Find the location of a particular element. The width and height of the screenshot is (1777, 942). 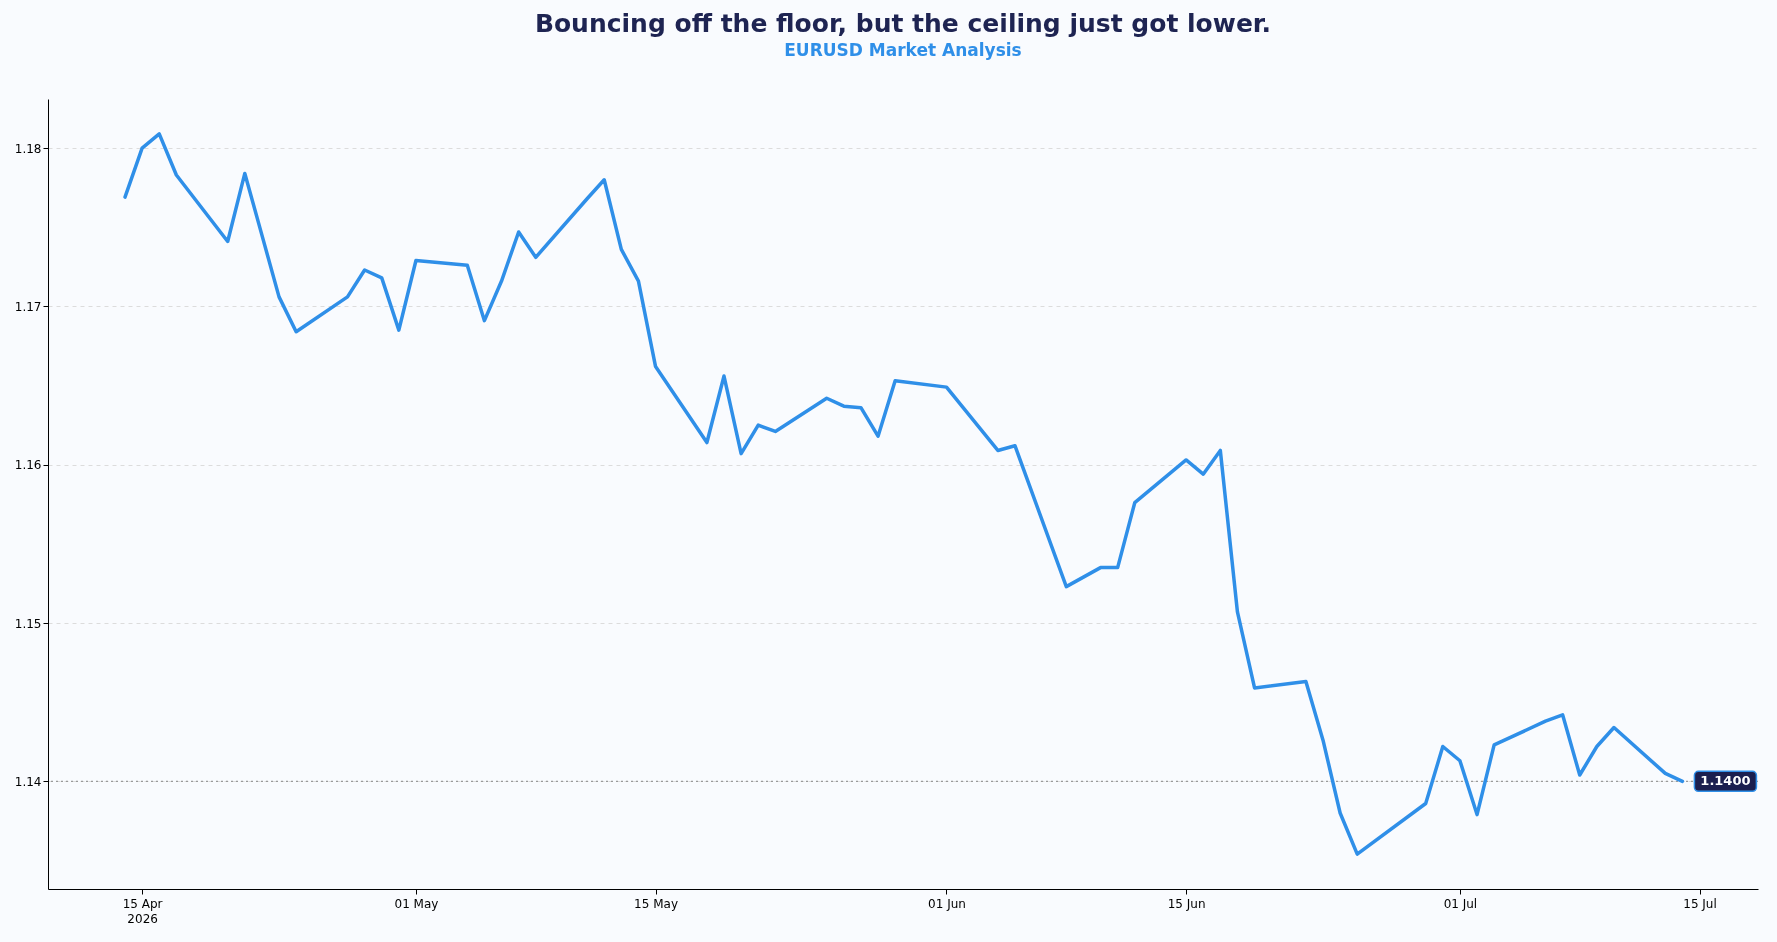

y-tick-label: 1.18 is located at coordinates (28, 148).